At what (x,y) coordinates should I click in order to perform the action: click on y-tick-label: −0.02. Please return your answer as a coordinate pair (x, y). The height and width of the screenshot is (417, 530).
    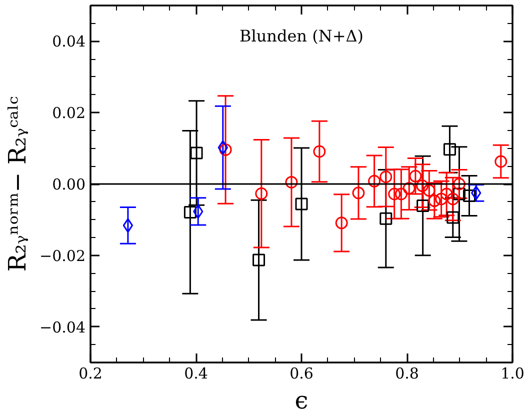
    Looking at the image, I should click on (63, 255).